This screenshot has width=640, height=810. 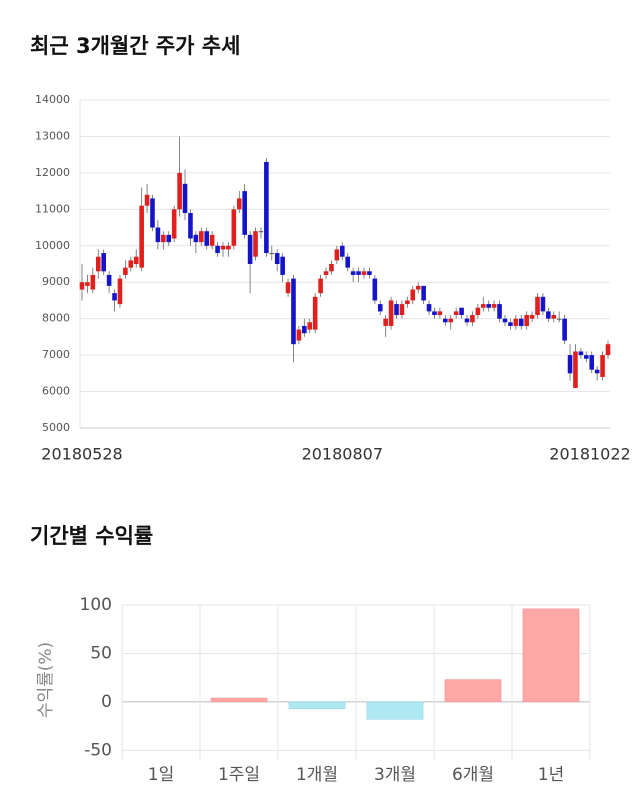 I want to click on y-tick-label: 50, so click(x=101, y=653).